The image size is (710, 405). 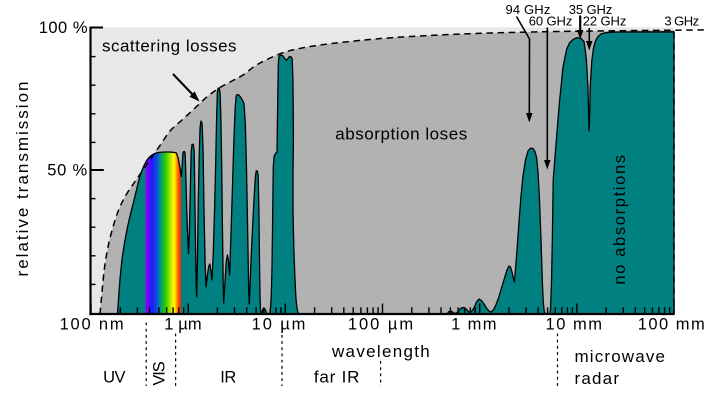 What do you see at coordinates (228, 378) in the screenshot?
I see `svg-text: IR` at bounding box center [228, 378].